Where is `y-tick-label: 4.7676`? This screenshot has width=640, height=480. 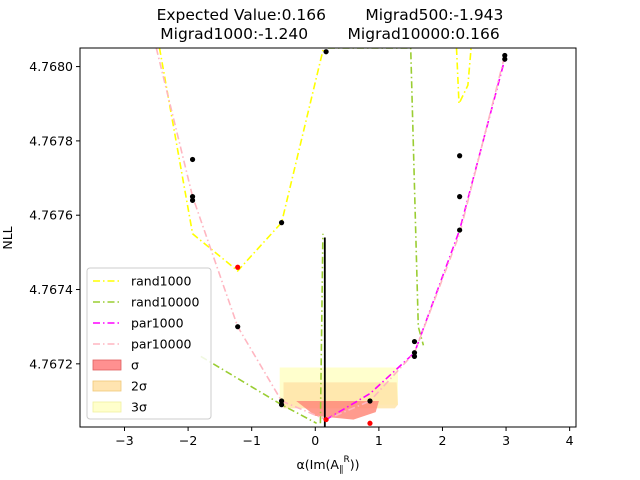 y-tick-label: 4.7676 is located at coordinates (51, 215).